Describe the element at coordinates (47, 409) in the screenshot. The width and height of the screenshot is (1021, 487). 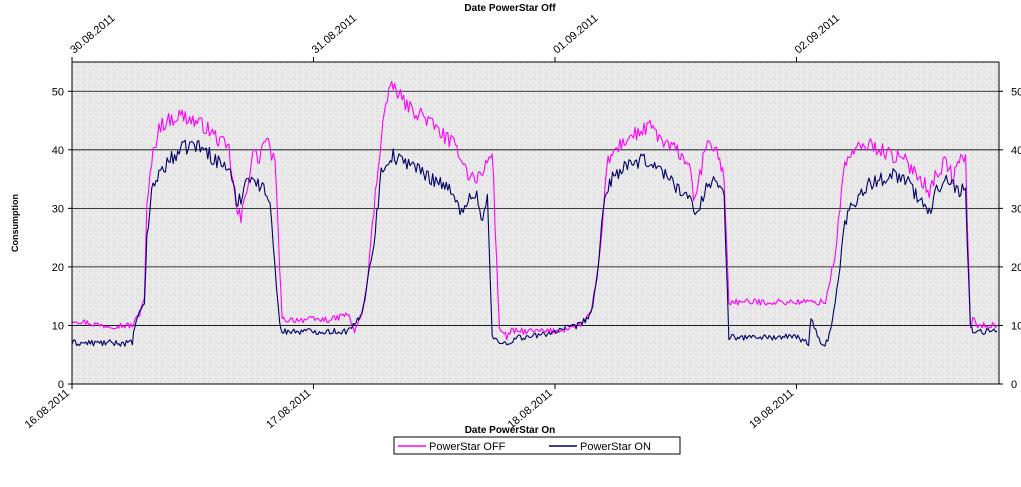
I see `x-tick-label-bottom-0: 16.08.2011` at that location.